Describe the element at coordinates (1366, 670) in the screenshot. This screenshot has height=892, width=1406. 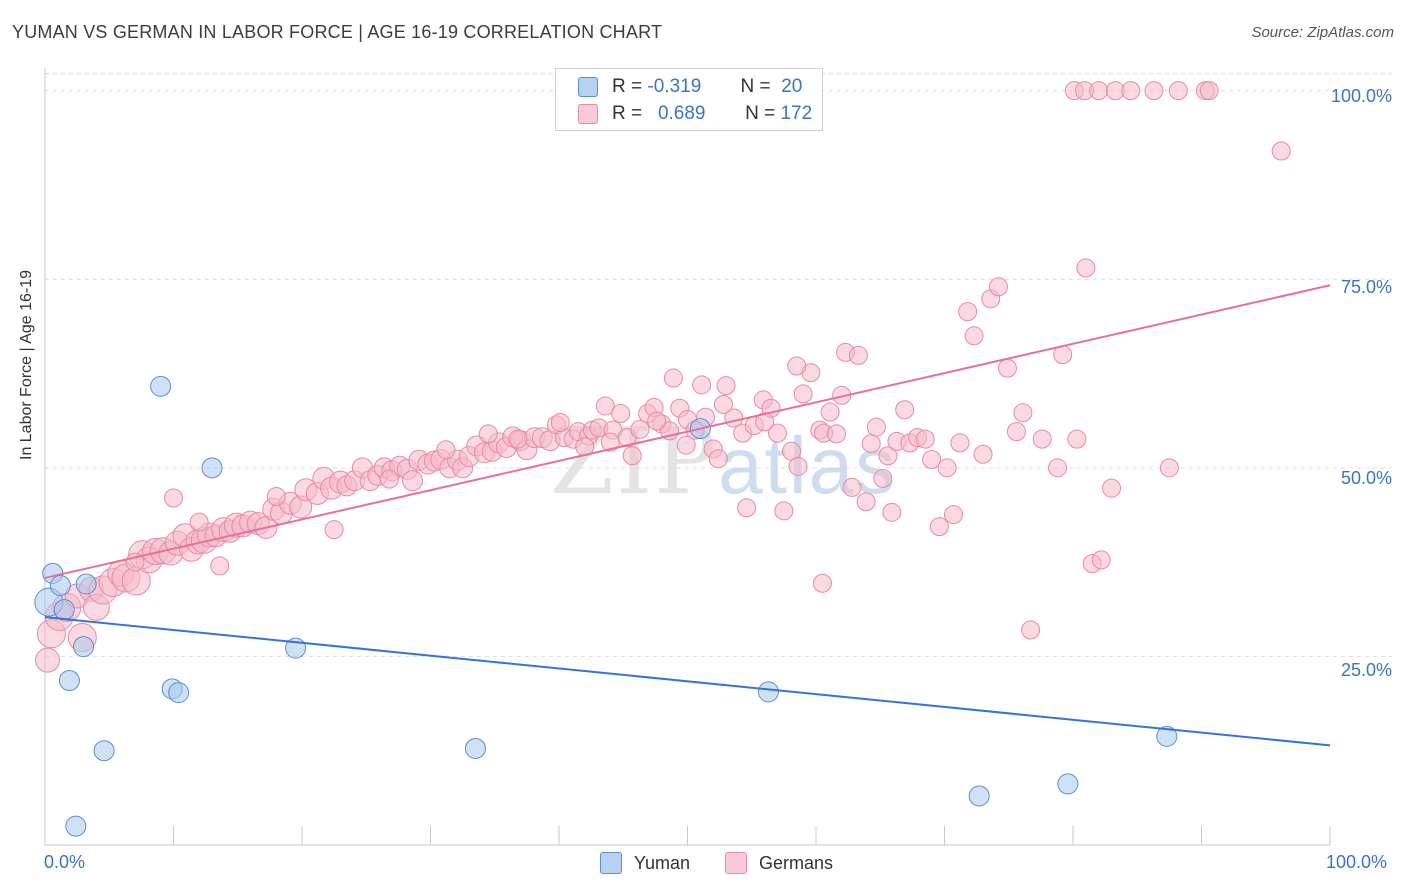
I see `y-tick-label: 25.0%` at that location.